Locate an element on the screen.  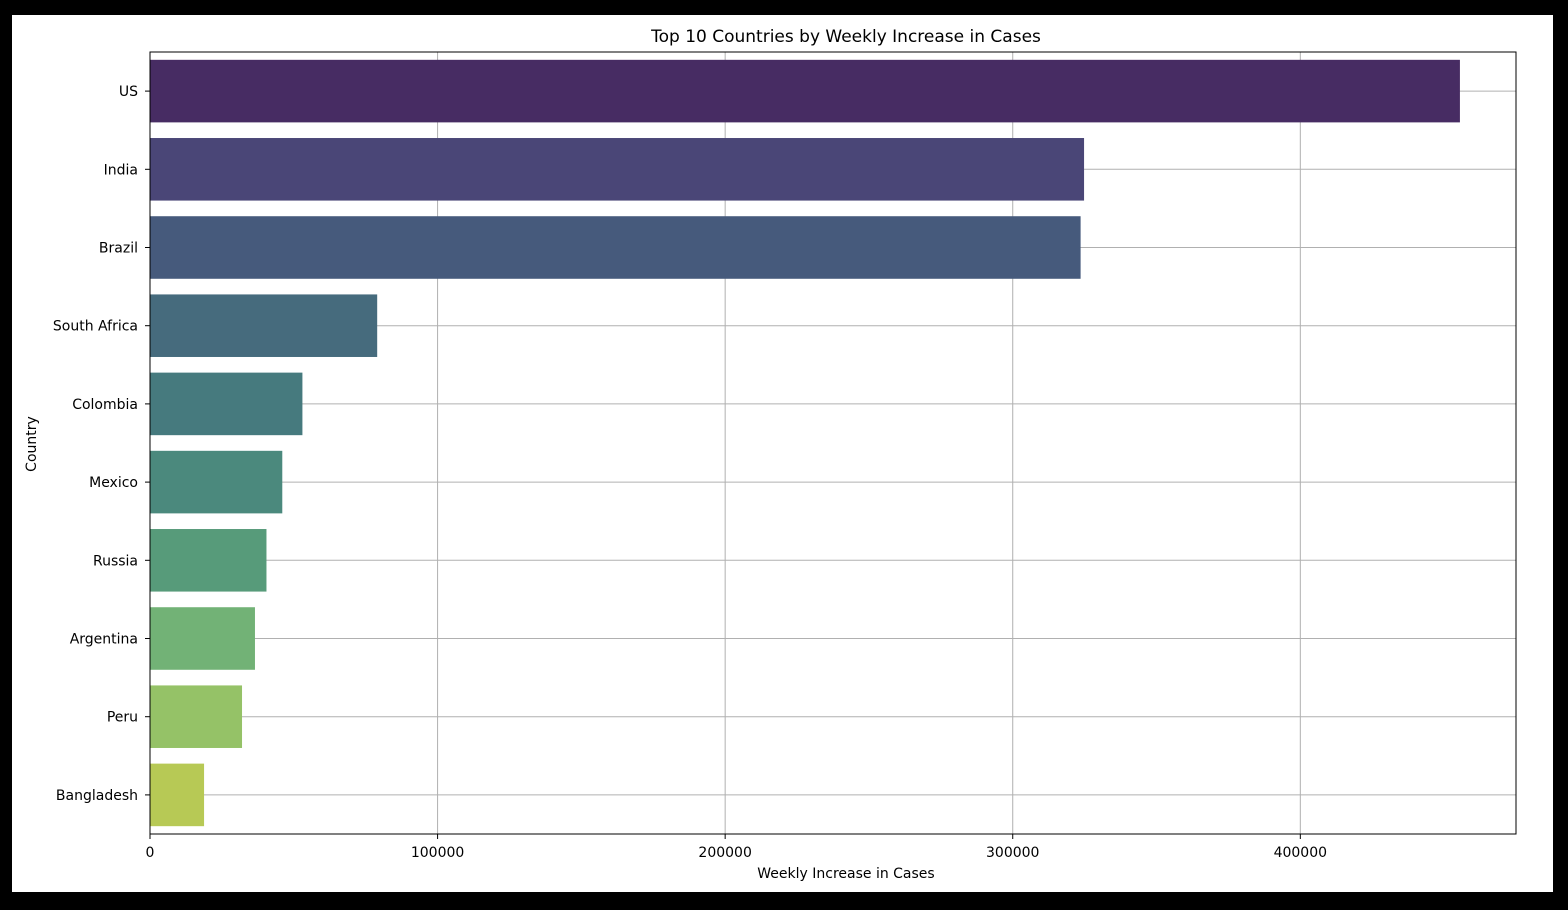
bar-mexico is located at coordinates (216, 482).